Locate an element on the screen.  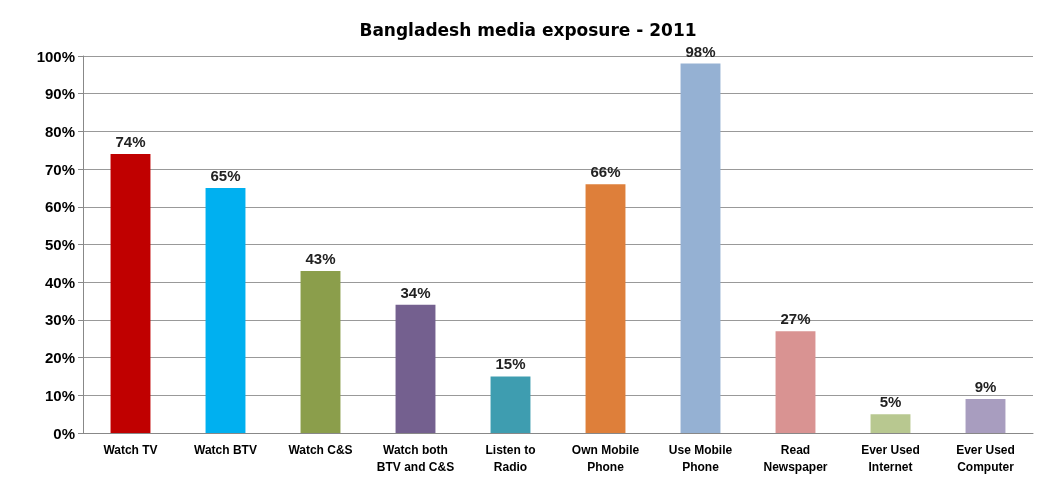
y-tick-label: 100% is located at coordinates (55, 56).